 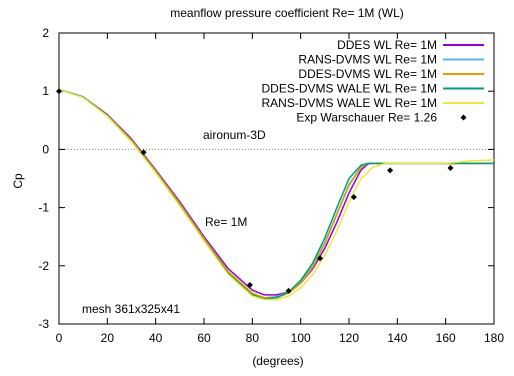 I want to click on y-tick-label: -2, so click(x=43, y=266).